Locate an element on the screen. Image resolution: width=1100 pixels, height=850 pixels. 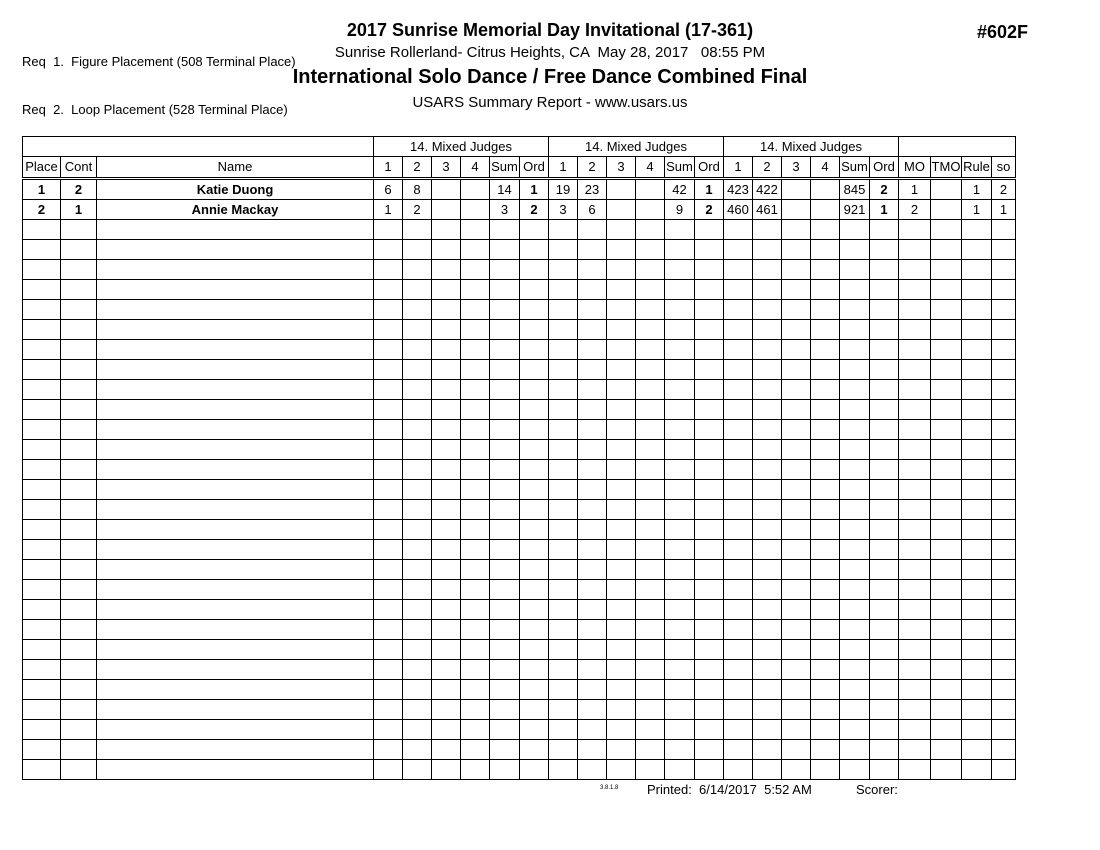
col-header-judge: 2 is located at coordinates (417, 168).